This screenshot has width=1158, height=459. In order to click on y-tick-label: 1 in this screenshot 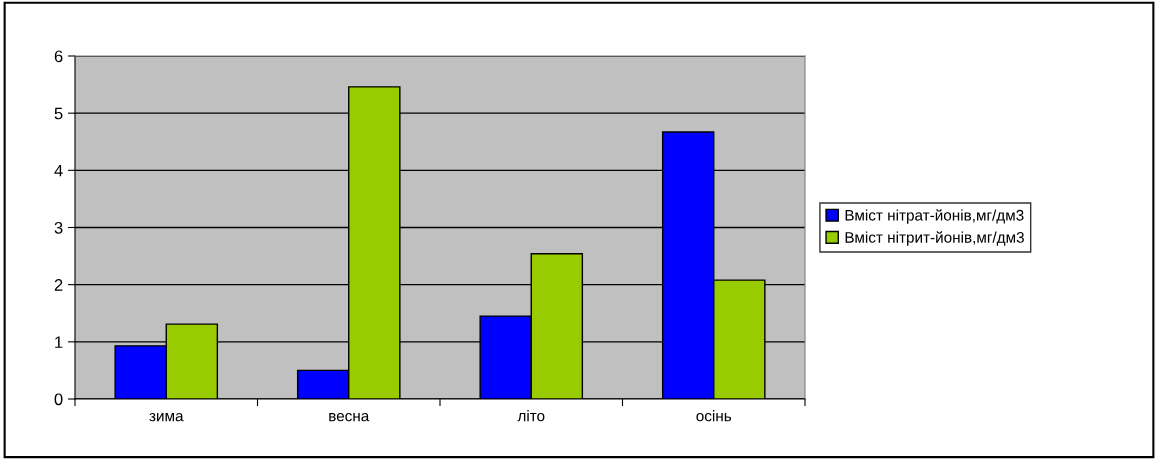, I will do `click(59, 342)`.